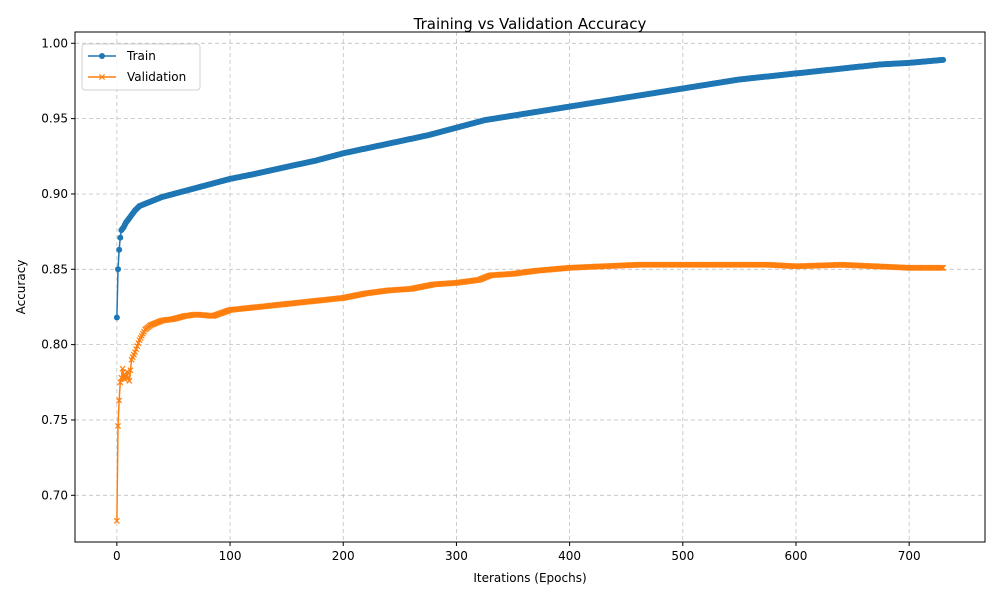  What do you see at coordinates (117, 556) in the screenshot?
I see `x-tick-label: 0` at bounding box center [117, 556].